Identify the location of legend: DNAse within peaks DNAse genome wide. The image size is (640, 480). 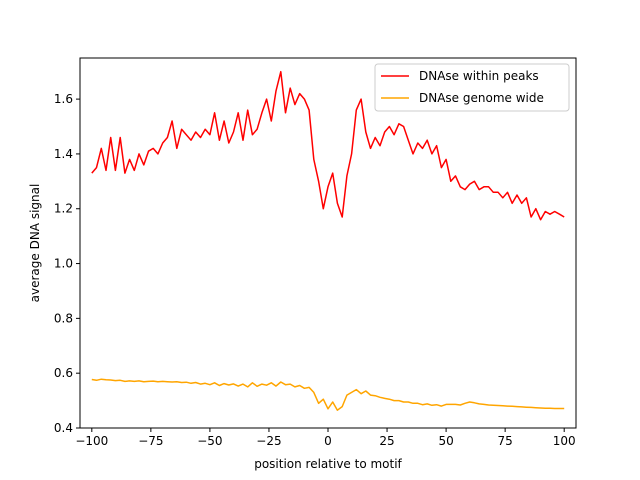
(472, 87).